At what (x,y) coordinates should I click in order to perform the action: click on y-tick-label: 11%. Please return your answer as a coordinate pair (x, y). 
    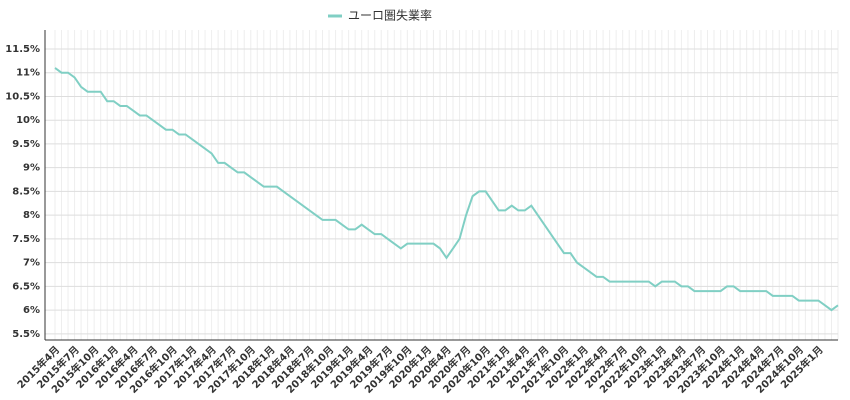
    Looking at the image, I should click on (28, 73).